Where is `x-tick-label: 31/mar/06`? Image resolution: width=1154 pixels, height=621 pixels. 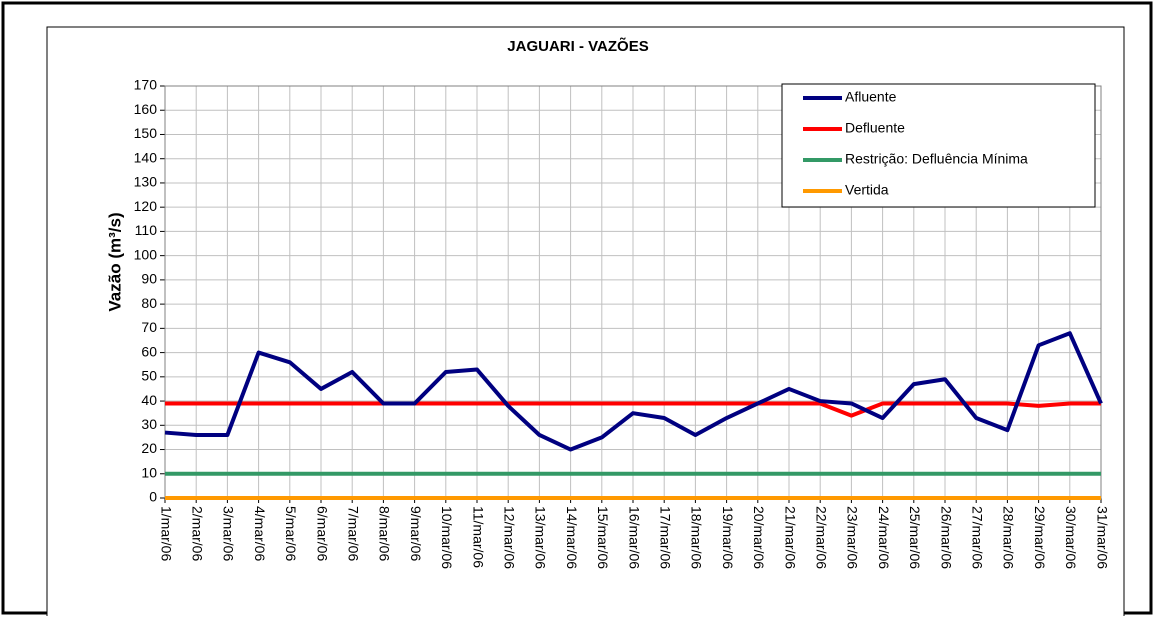 x-tick-label: 31/mar/06 is located at coordinates (1102, 537).